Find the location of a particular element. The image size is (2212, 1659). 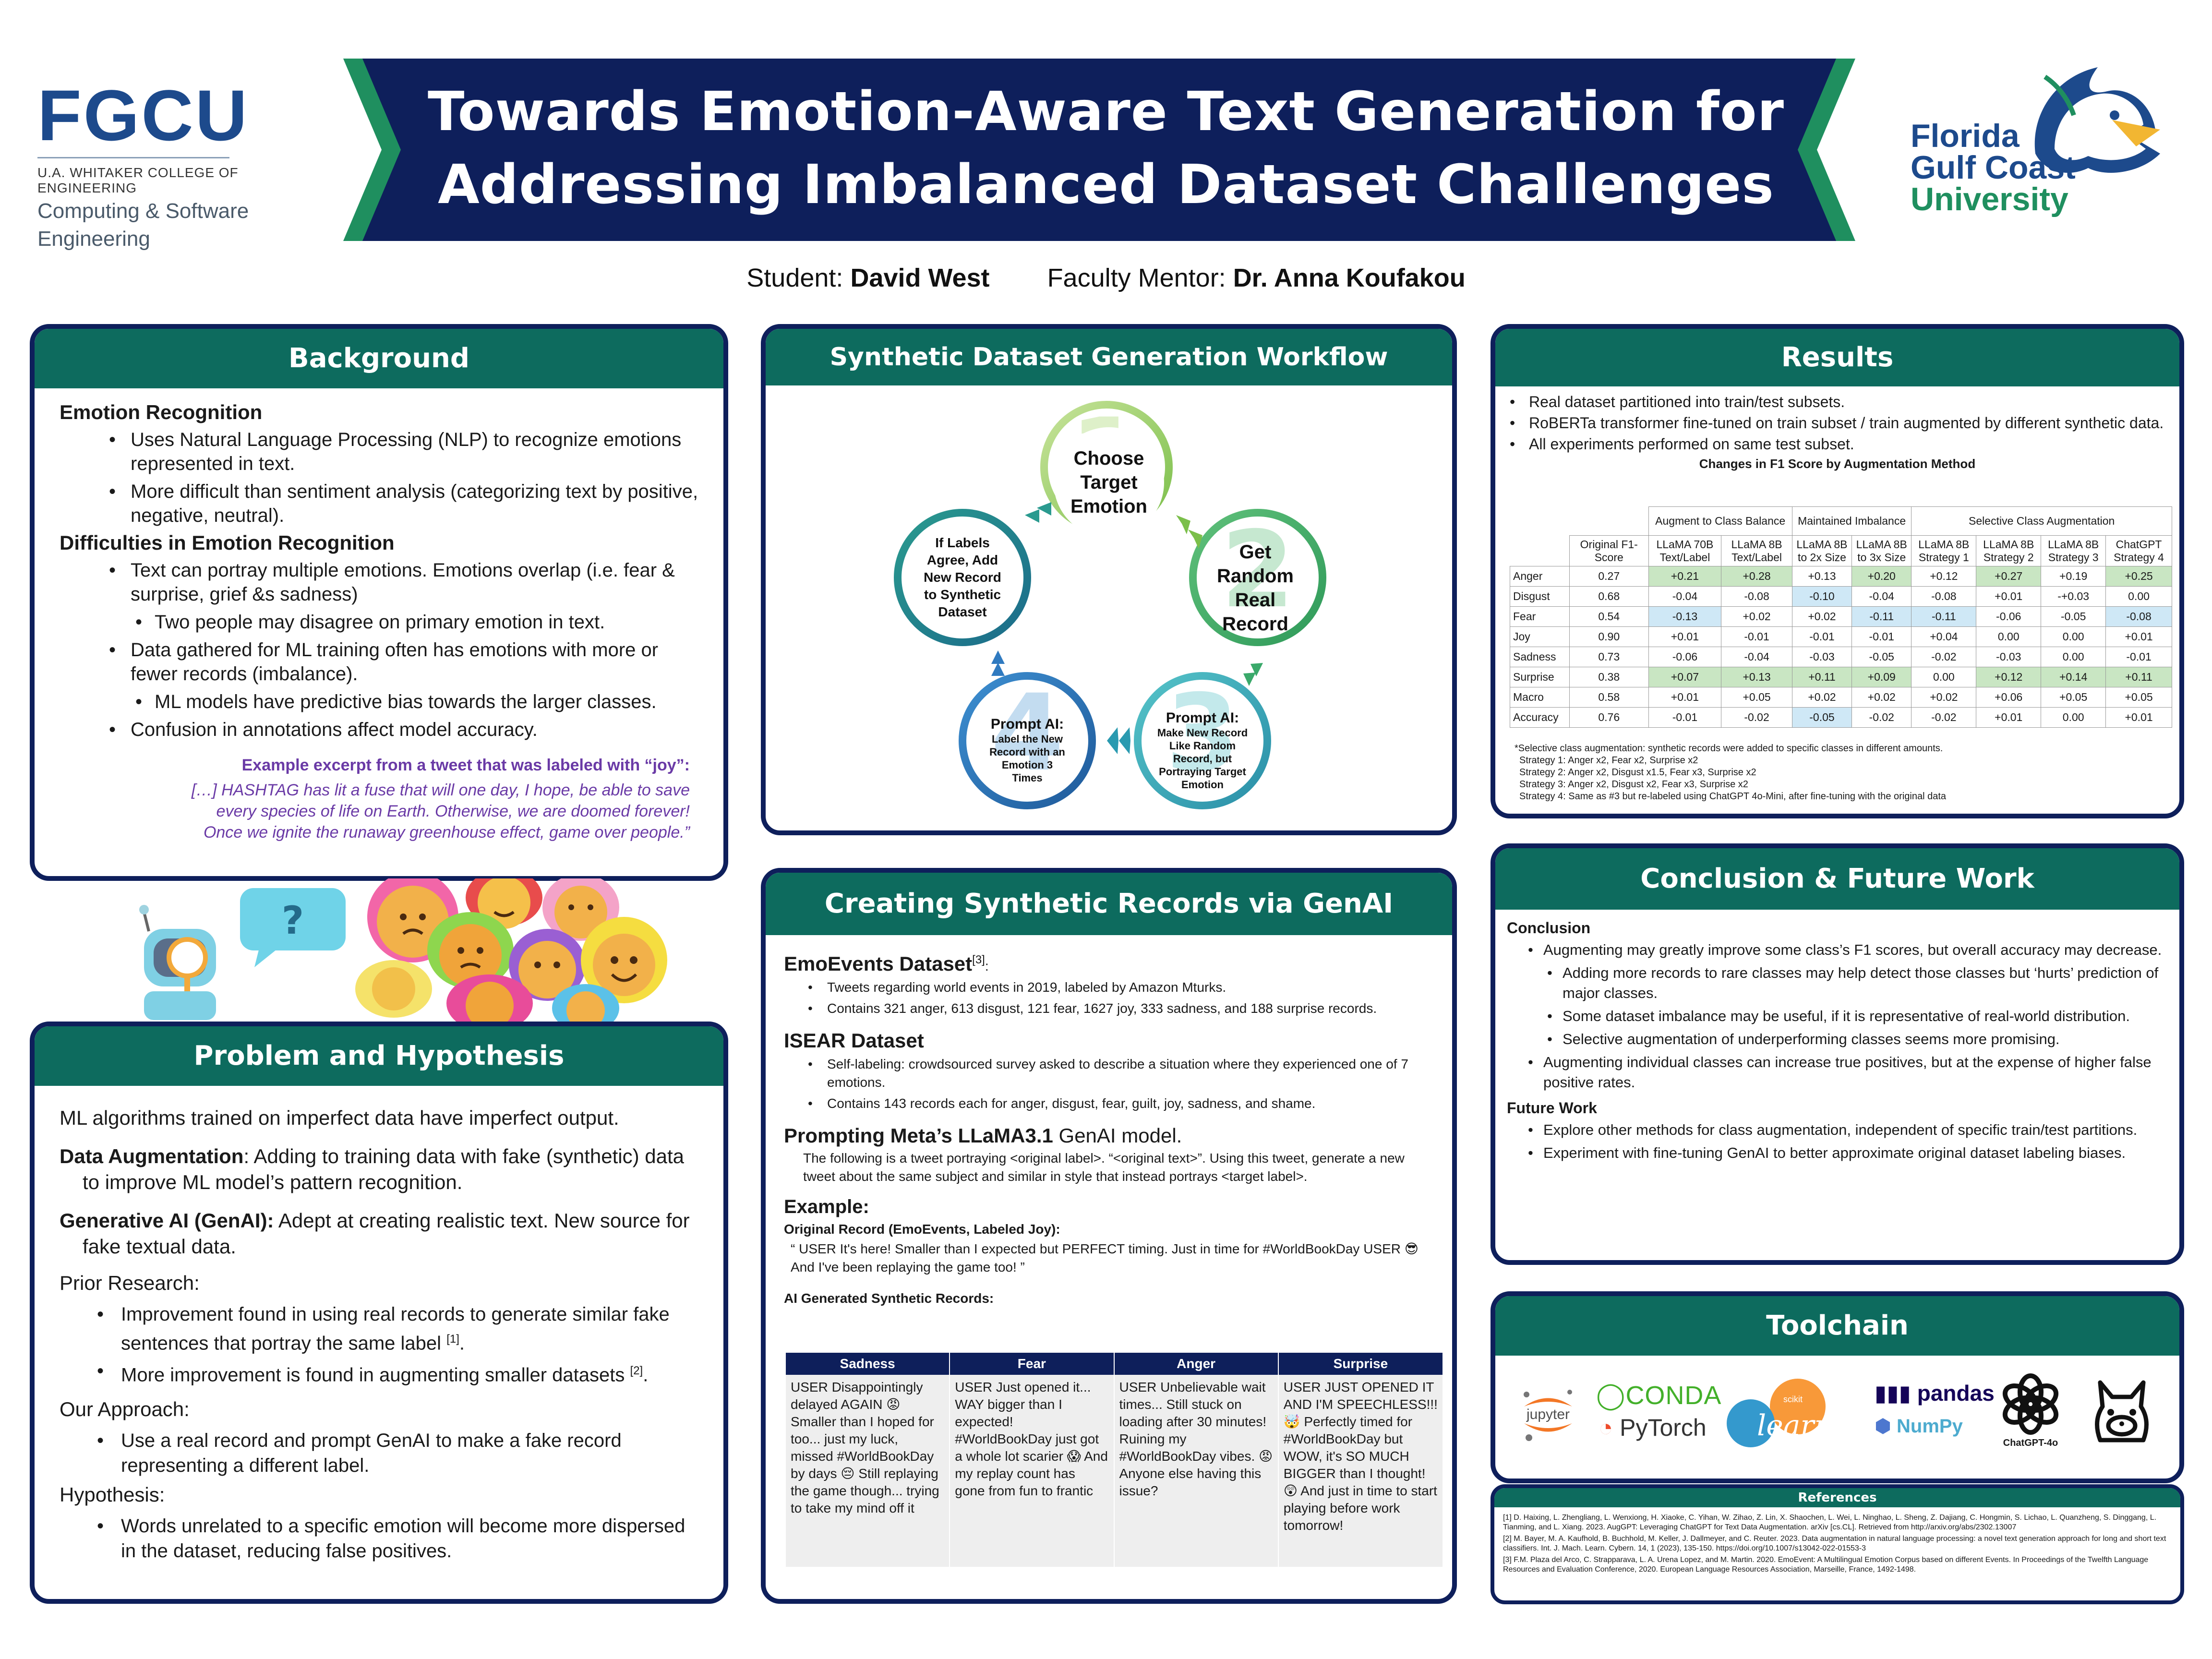

col-method-1: LLaMA 70B Text/Label is located at coordinates (1685, 551).